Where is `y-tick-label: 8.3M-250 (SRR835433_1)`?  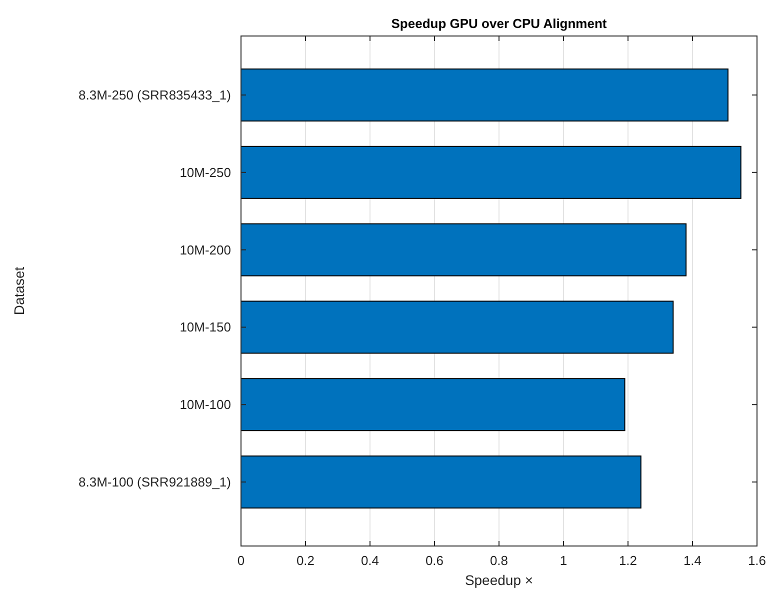
y-tick-label: 8.3M-250 (SRR835433_1) is located at coordinates (154, 95).